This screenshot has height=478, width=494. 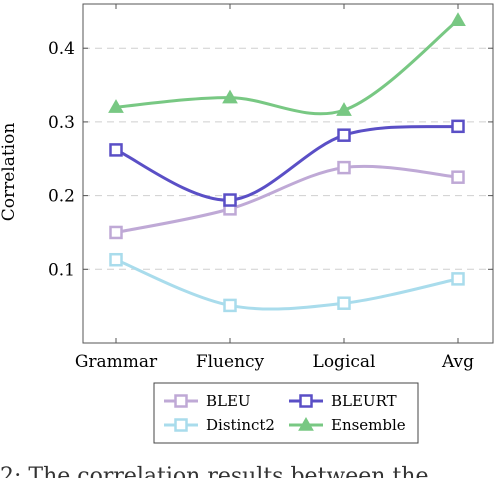 I want to click on series-distinct2, so click(x=287, y=282).